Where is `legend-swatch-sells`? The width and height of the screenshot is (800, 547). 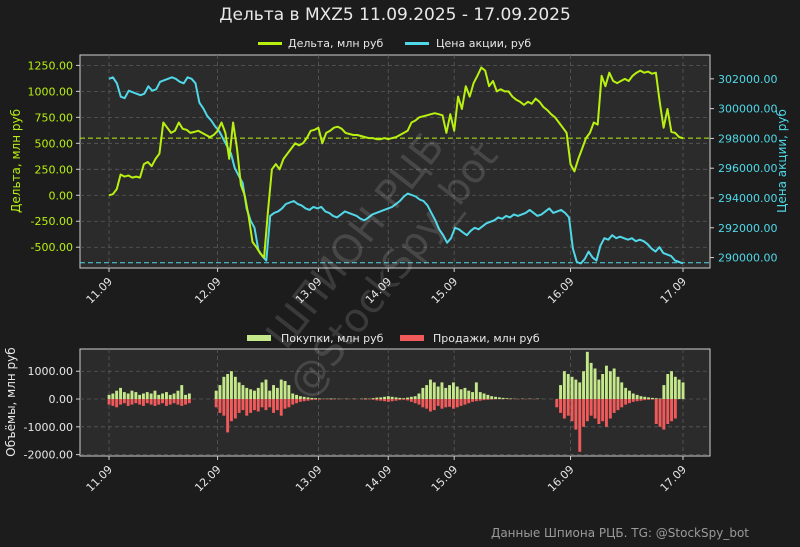
legend-swatch-sells is located at coordinates (412, 338).